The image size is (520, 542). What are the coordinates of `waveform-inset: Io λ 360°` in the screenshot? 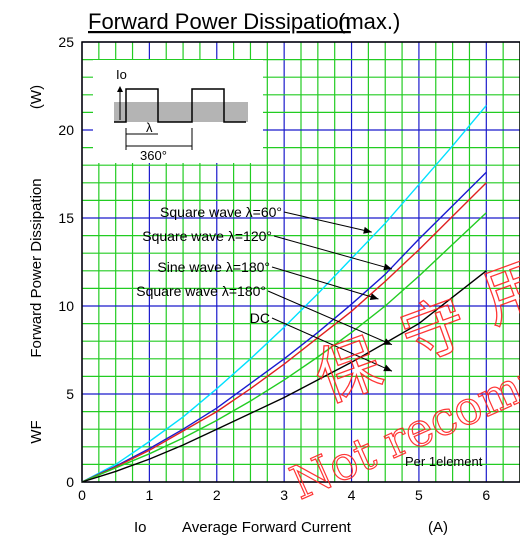 It's located at (178, 111).